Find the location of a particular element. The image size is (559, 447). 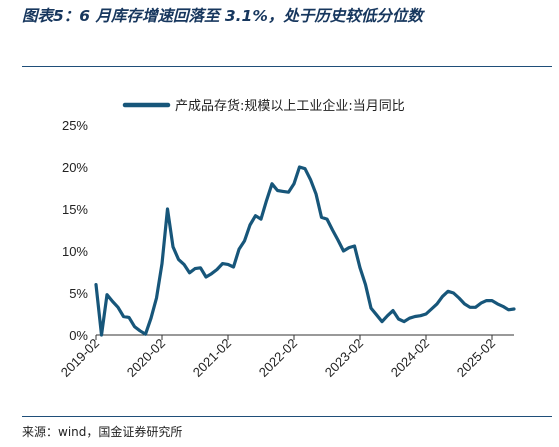

x-tick-label: 2022-02 is located at coordinates (278, 358).